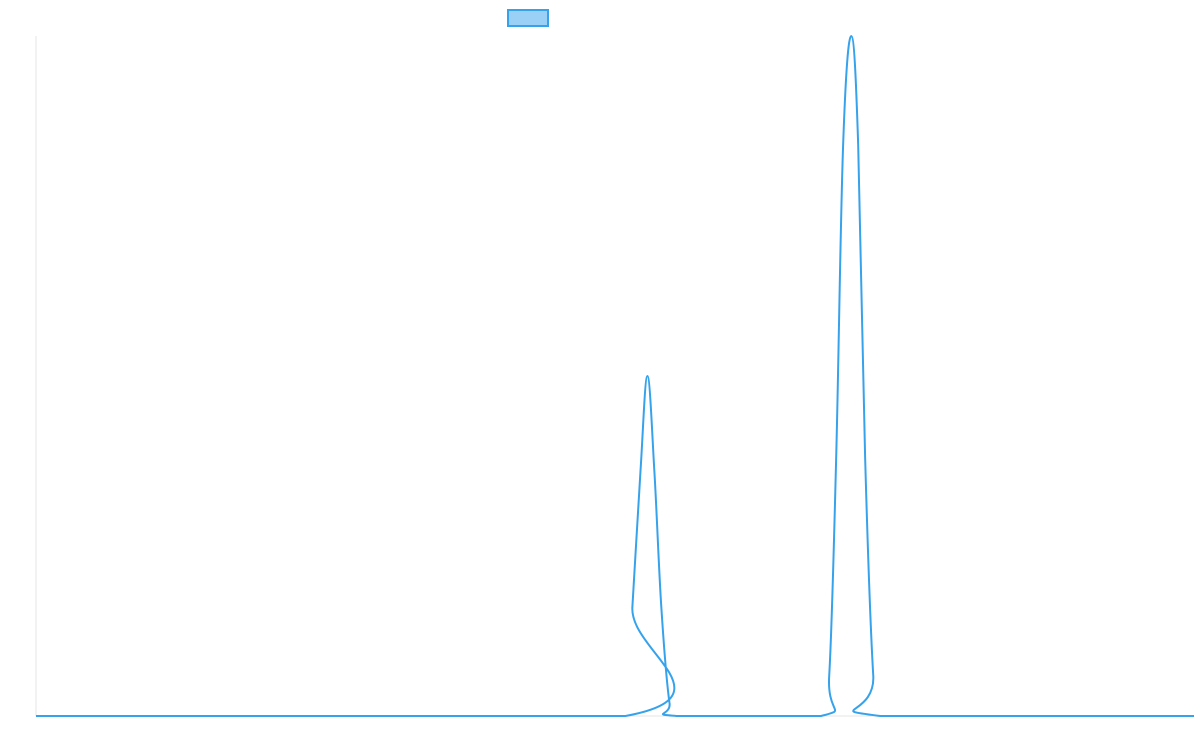 This screenshot has width=1200, height=750. I want to click on legend-swatch, so click(528, 18).